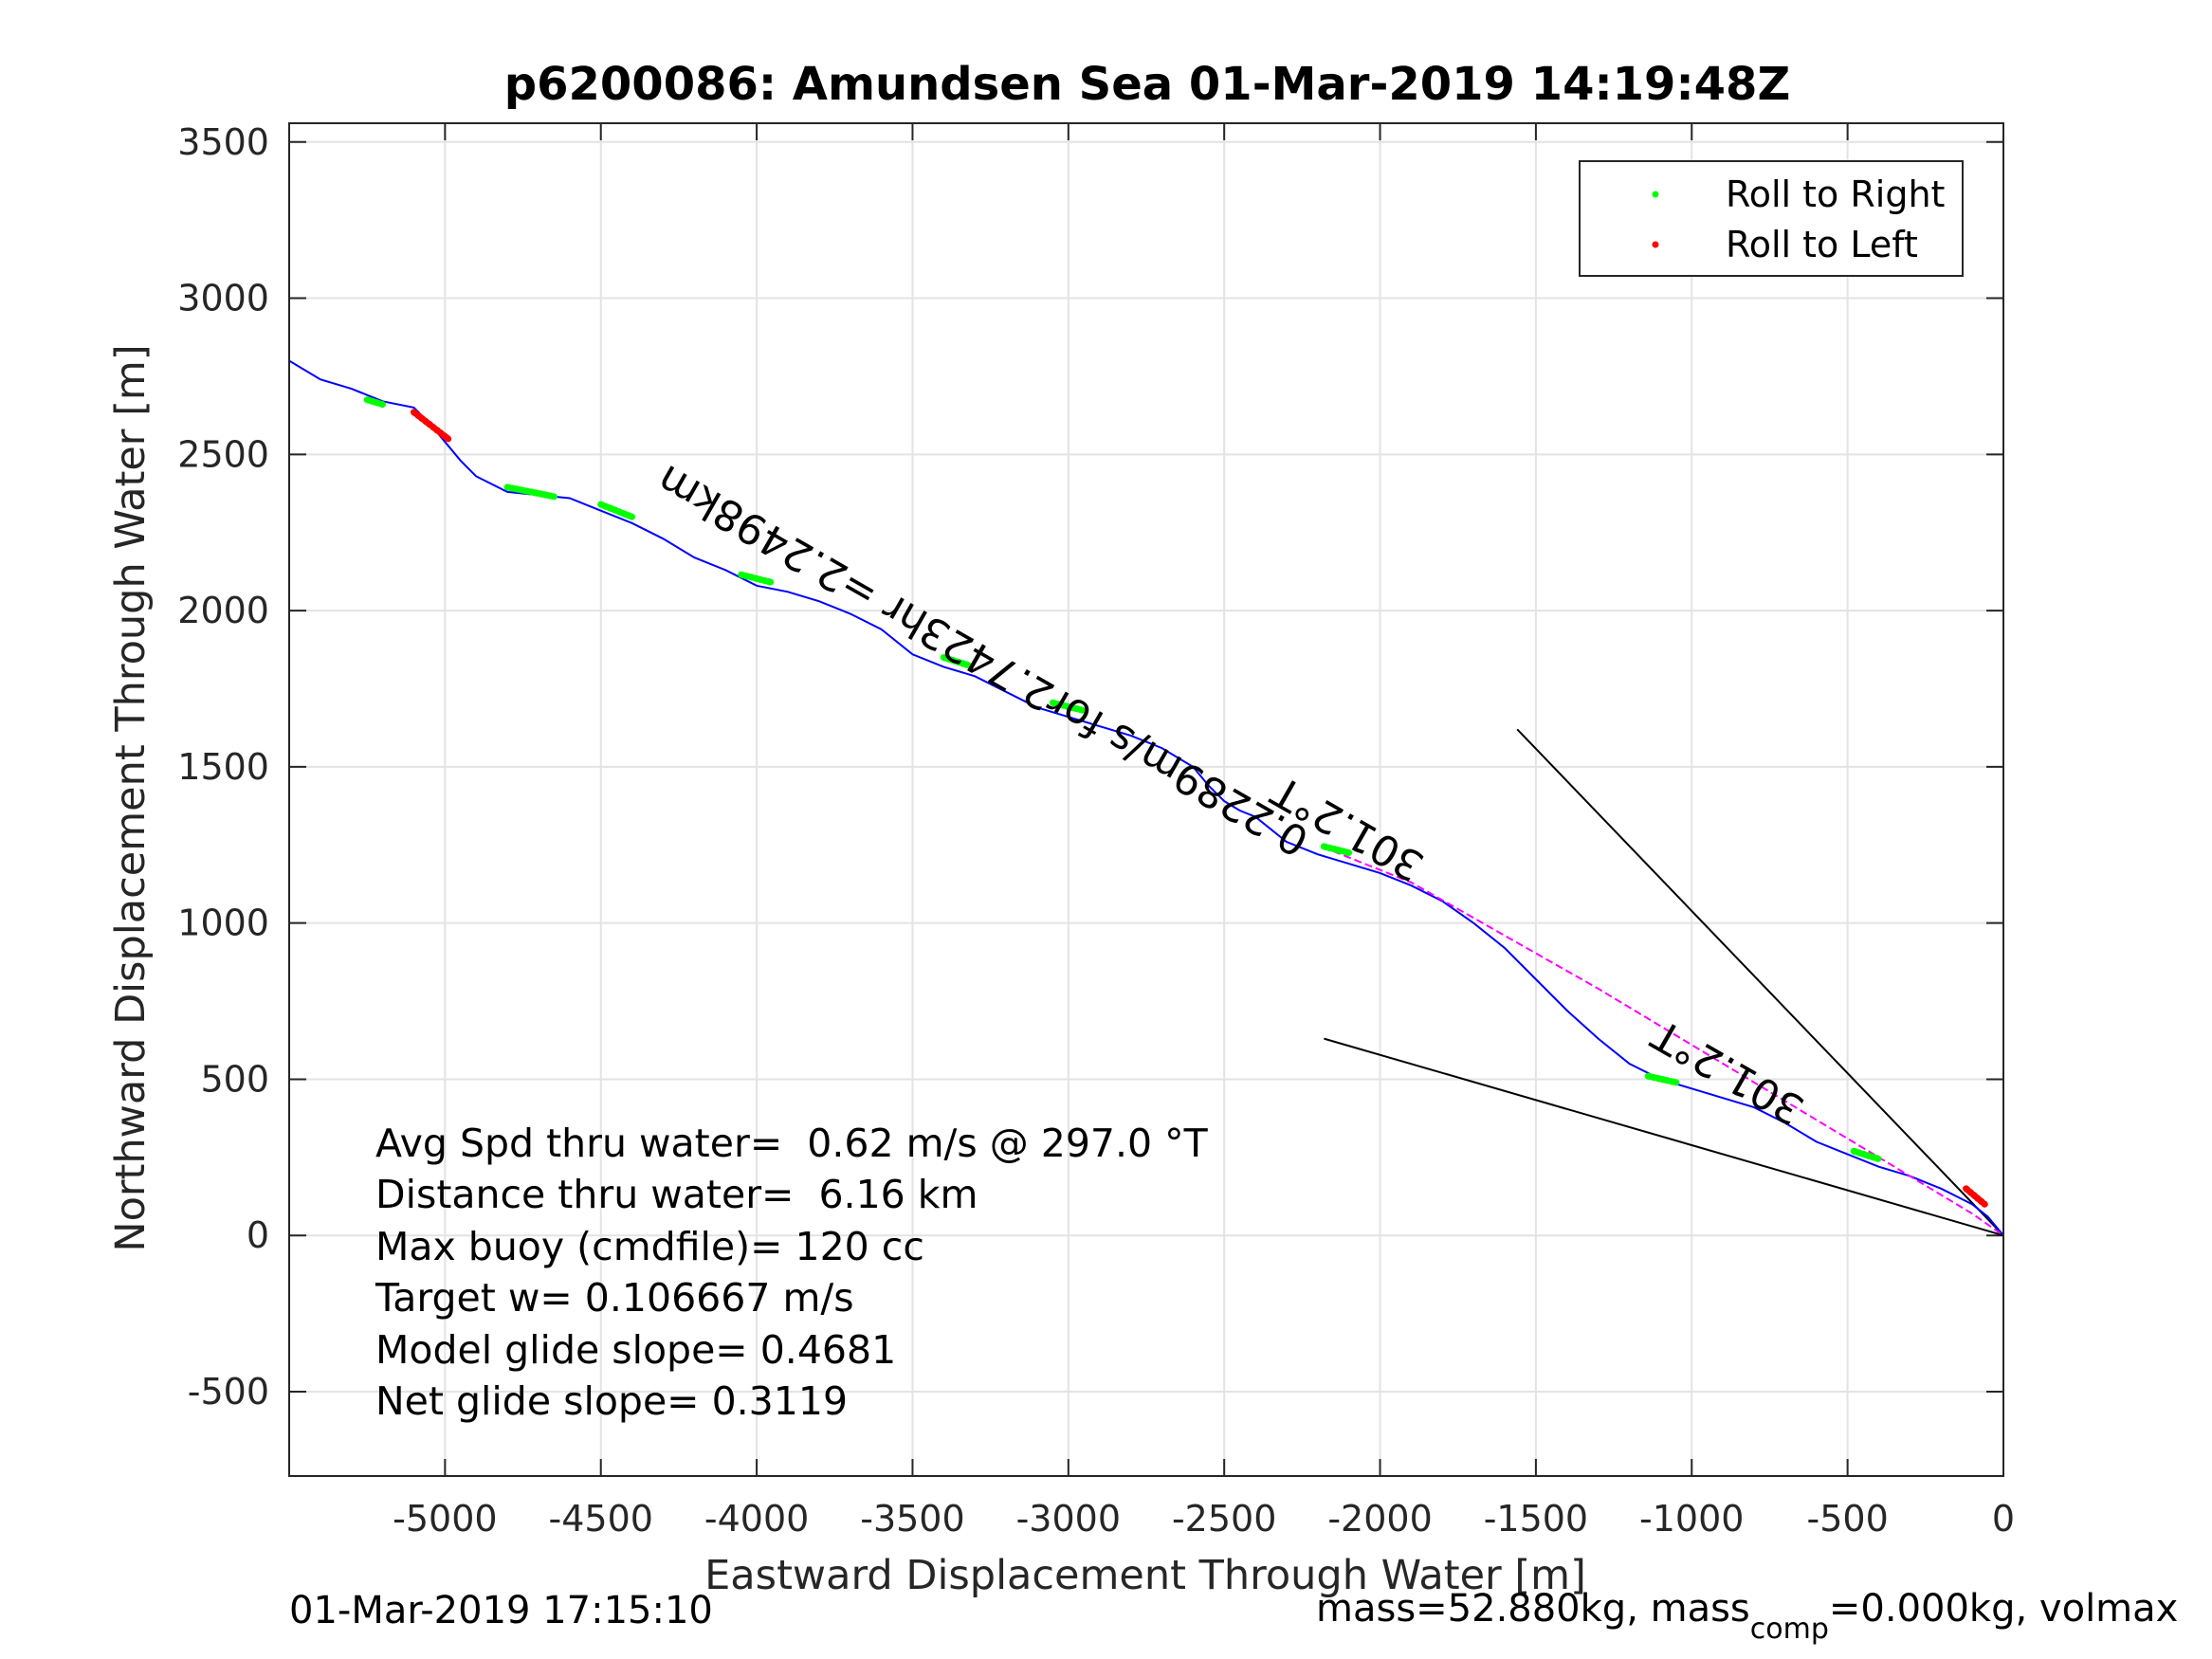 The width and height of the screenshot is (2212, 1659). I want to click on y-tick-label: 1000, so click(223, 923).